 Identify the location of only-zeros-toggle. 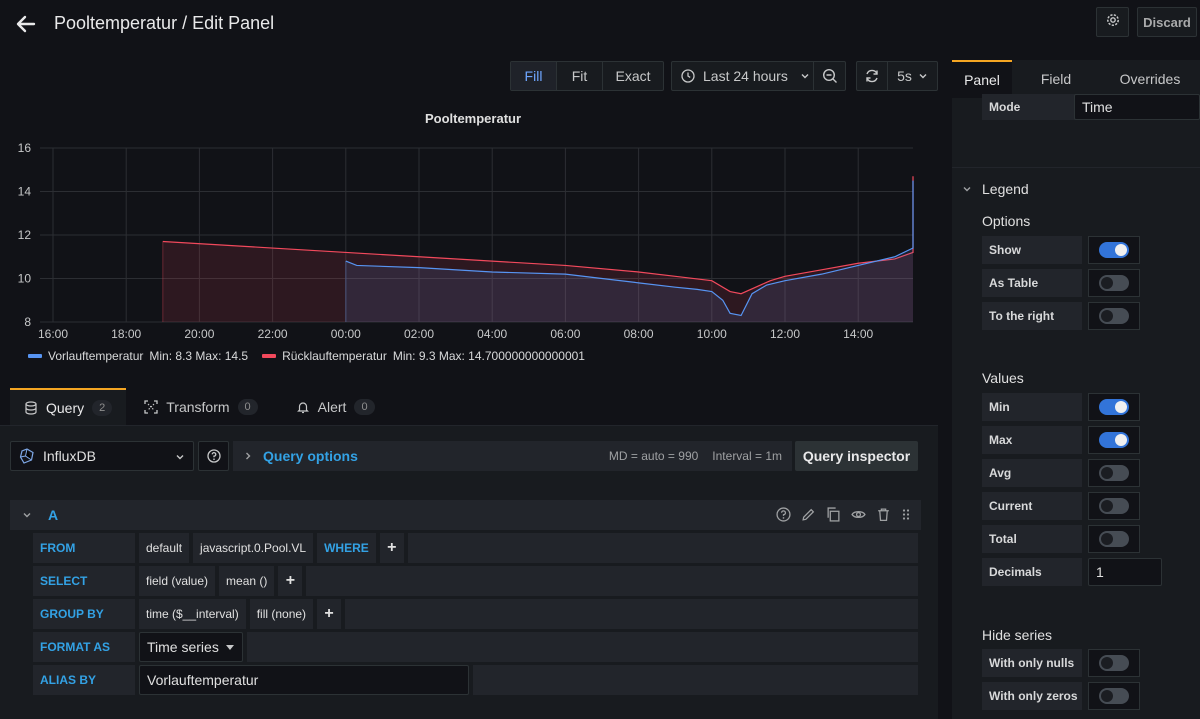
(1114, 696).